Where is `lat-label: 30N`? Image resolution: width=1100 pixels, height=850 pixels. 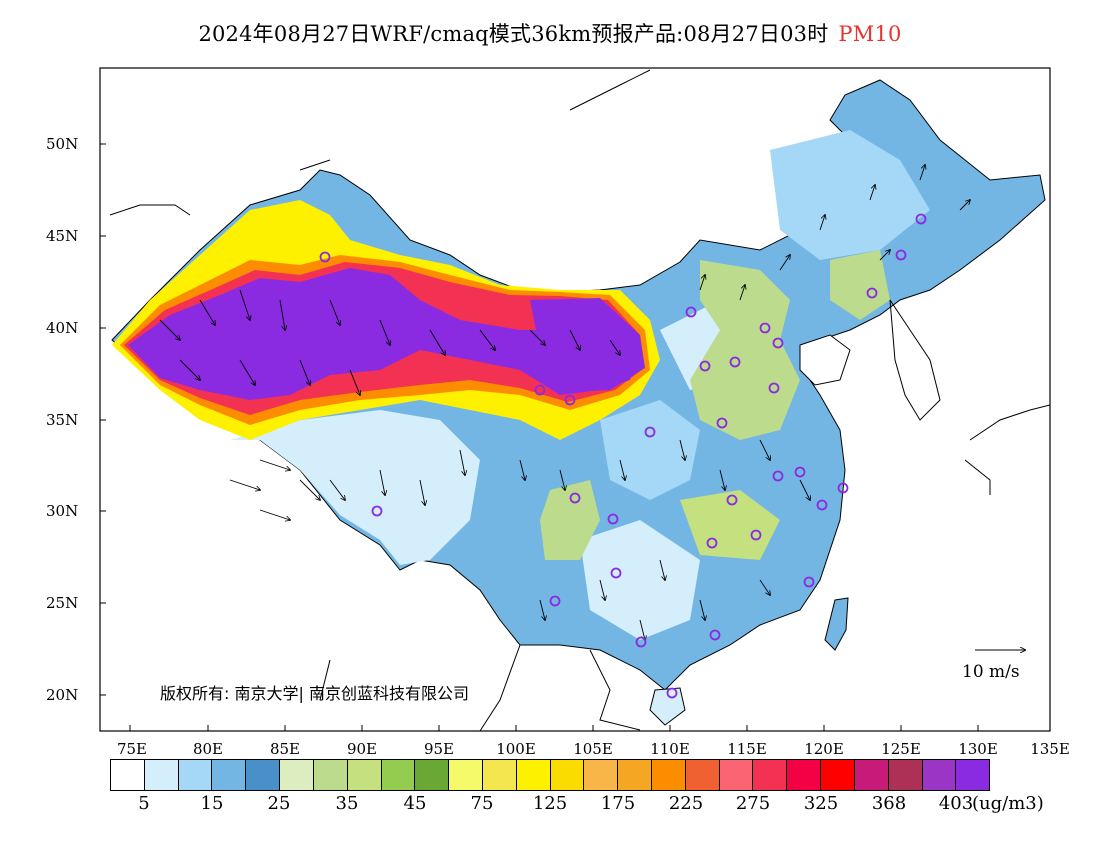
lat-label: 30N is located at coordinates (62, 511).